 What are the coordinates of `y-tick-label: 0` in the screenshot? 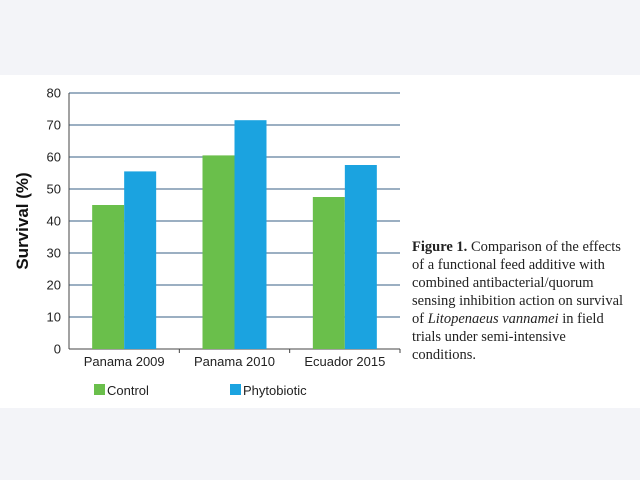 It's located at (57, 349).